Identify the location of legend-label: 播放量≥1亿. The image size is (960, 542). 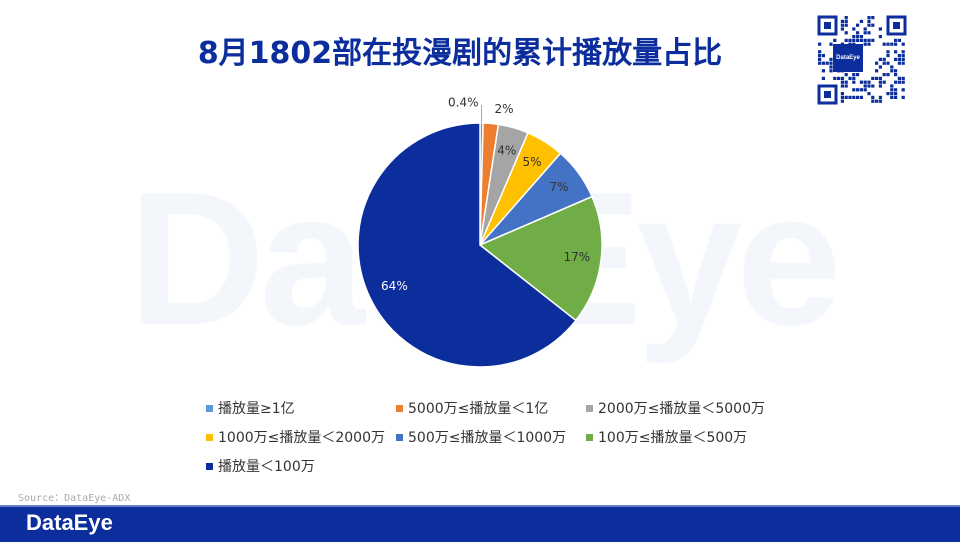
(256, 409).